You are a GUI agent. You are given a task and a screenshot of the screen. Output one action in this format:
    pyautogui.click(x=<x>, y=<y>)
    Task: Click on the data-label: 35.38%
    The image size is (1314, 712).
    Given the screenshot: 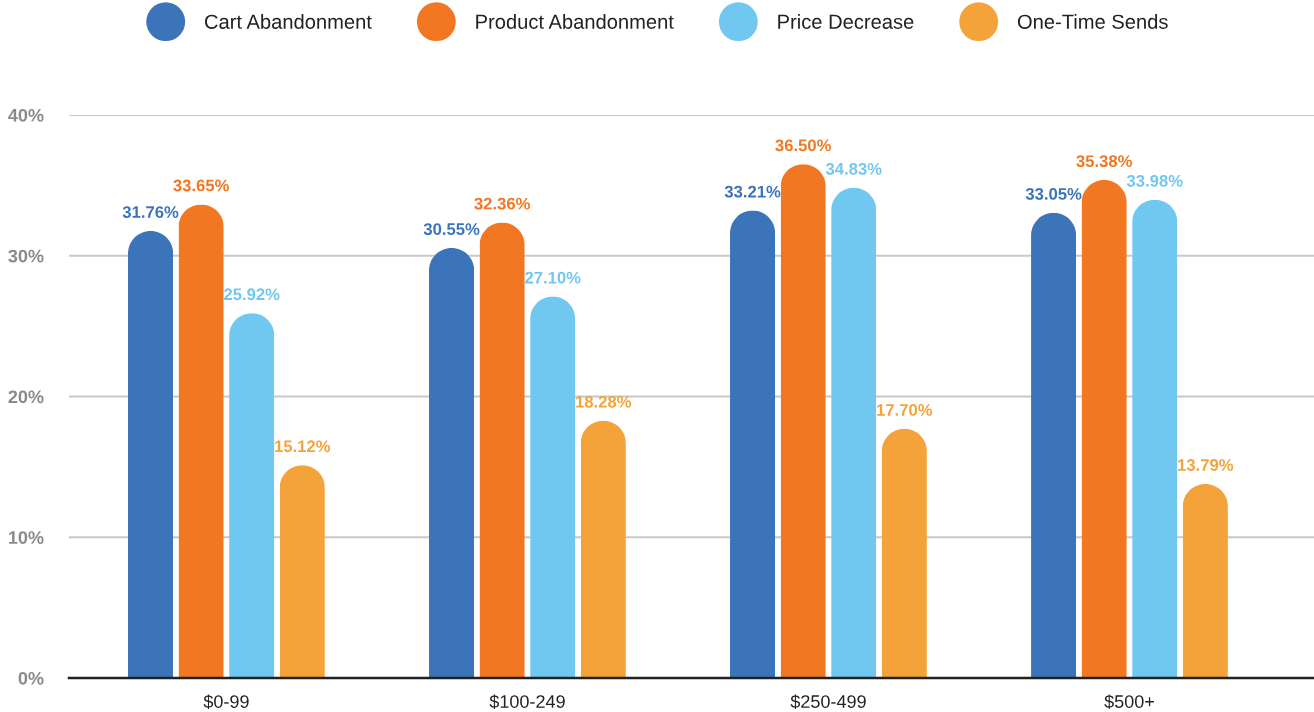 What is the action you would take?
    pyautogui.click(x=1104, y=161)
    